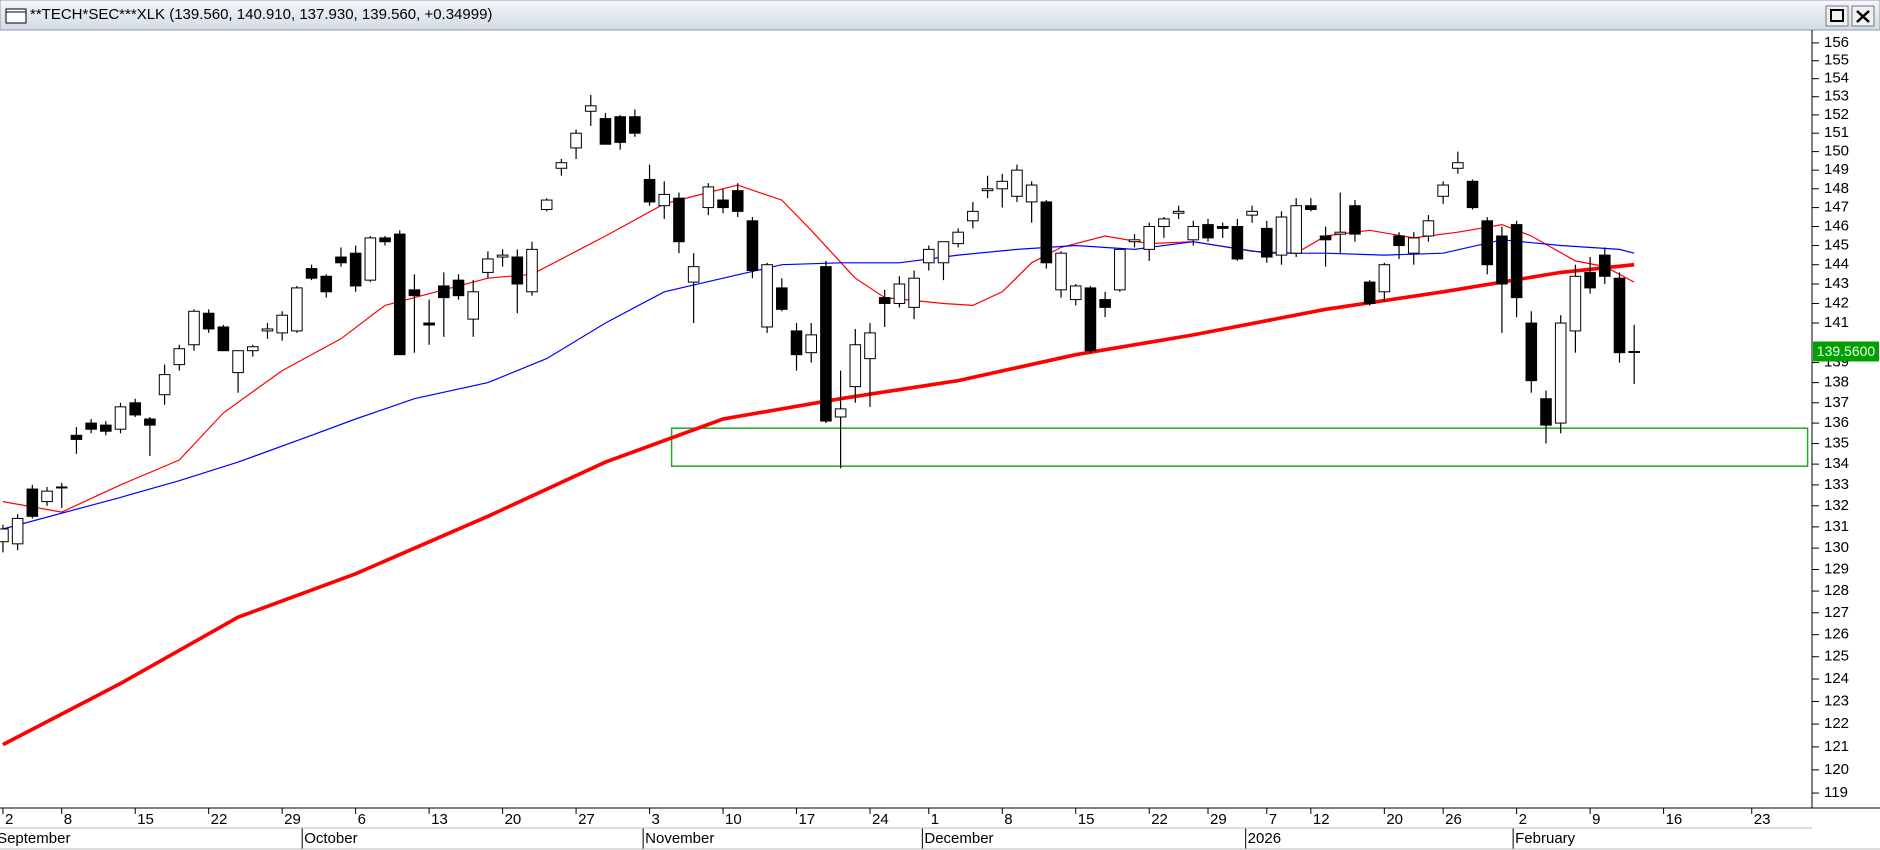  I want to click on x-tick-label: 2, so click(9, 819).